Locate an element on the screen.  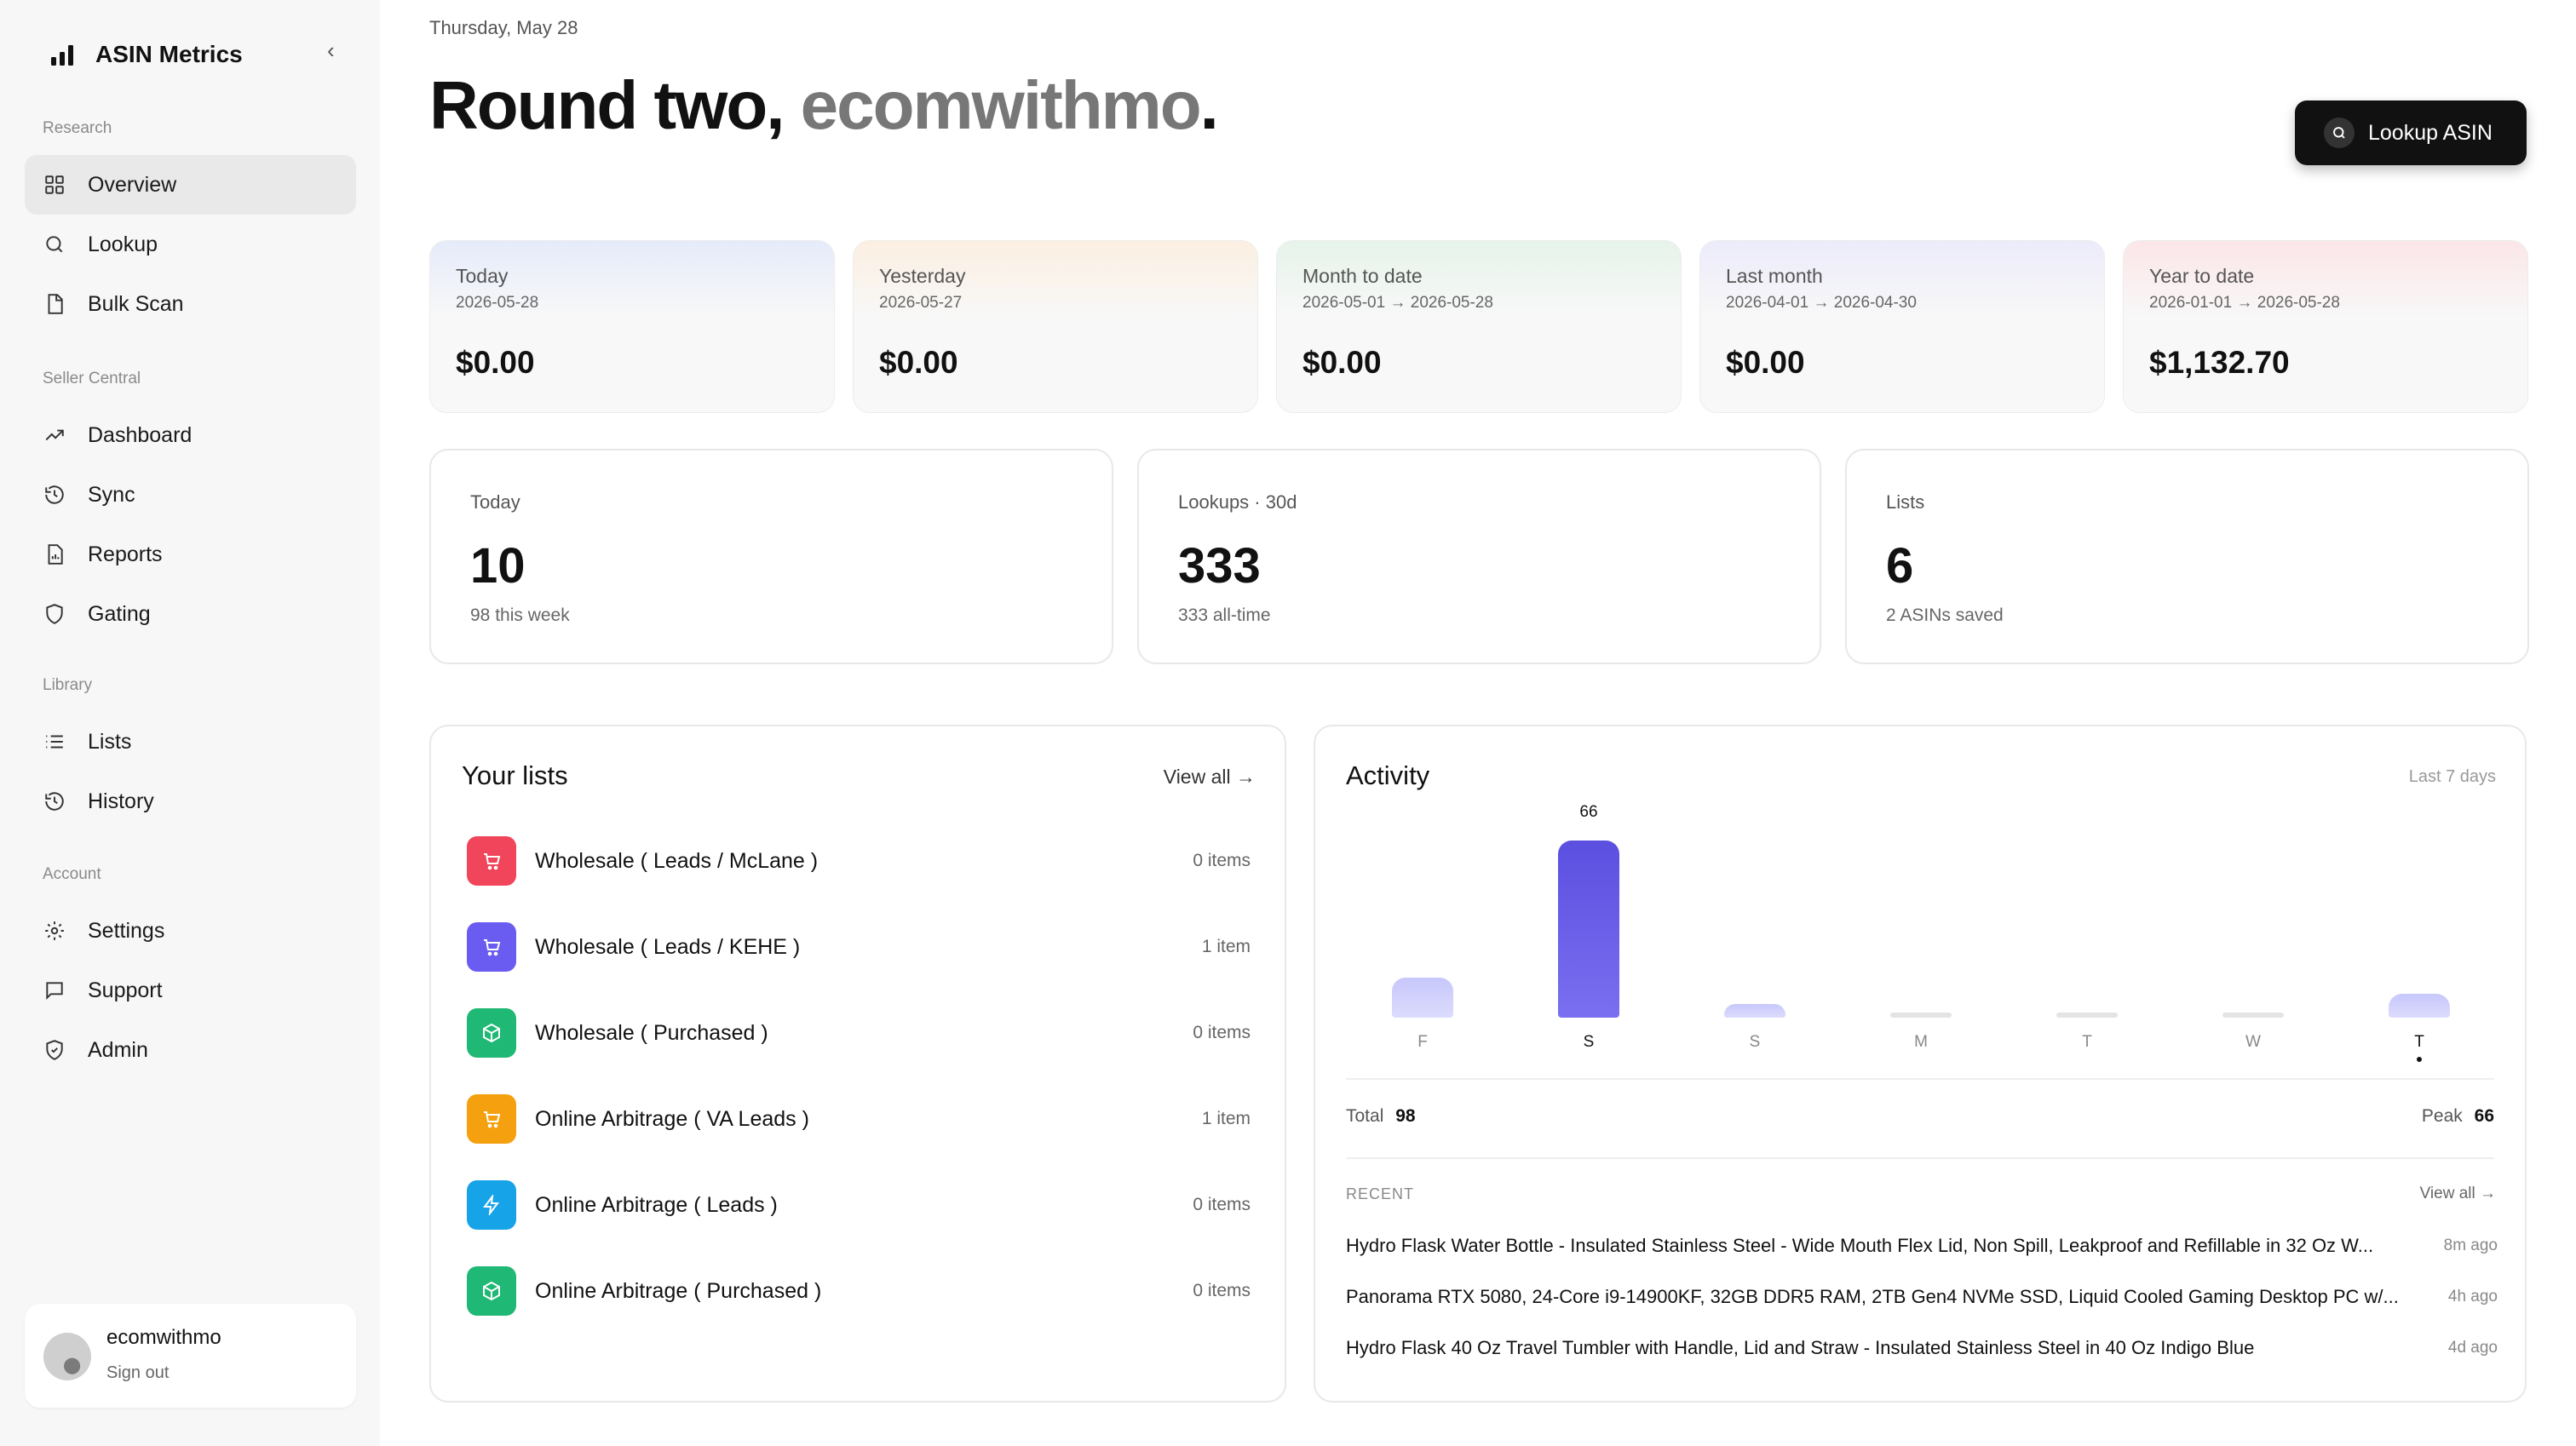
sidebar-item-label: Gating is located at coordinates (120, 613).